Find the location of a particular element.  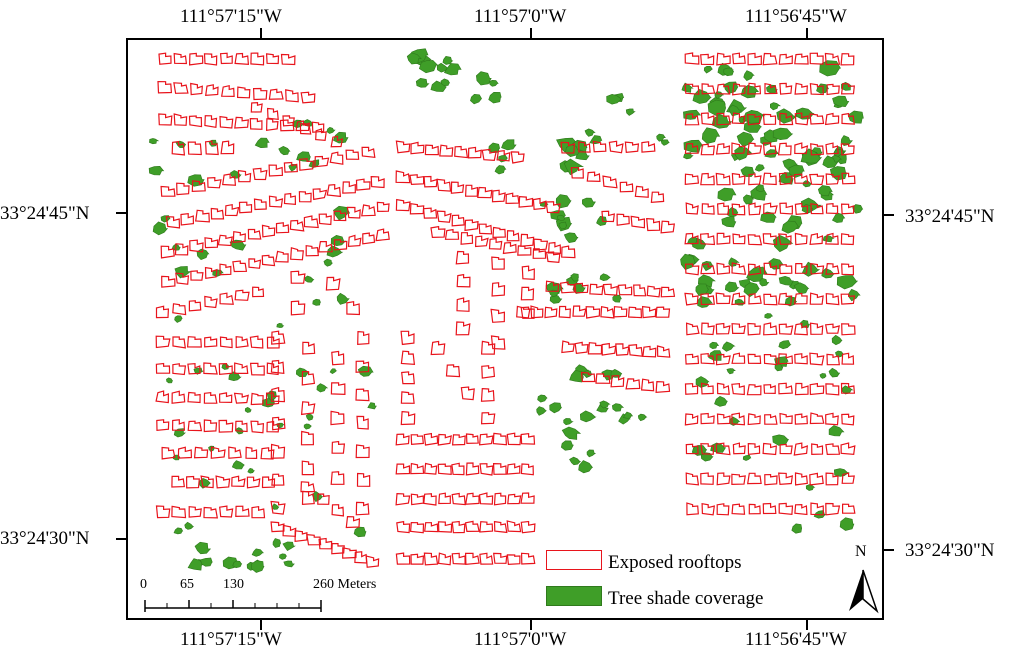

north-label: N is located at coordinates (861, 551).